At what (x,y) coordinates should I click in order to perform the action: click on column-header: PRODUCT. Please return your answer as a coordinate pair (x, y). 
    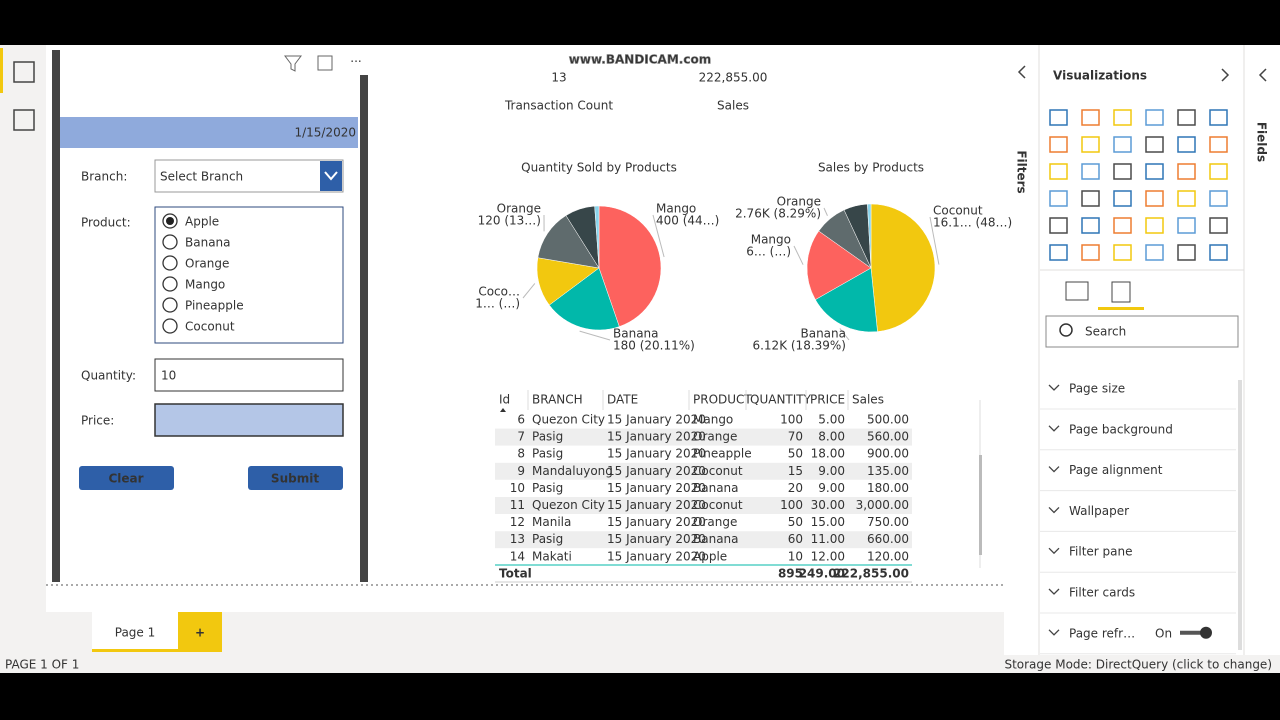
    Looking at the image, I should click on (722, 400).